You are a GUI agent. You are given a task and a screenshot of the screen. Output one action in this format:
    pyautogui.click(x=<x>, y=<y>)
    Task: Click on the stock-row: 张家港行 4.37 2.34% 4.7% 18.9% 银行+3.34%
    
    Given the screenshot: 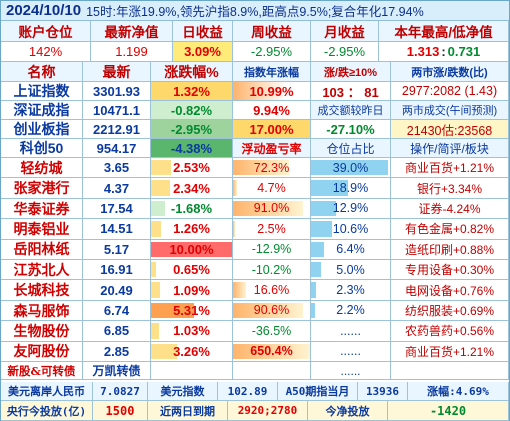 What is the action you would take?
    pyautogui.click(x=255, y=188)
    